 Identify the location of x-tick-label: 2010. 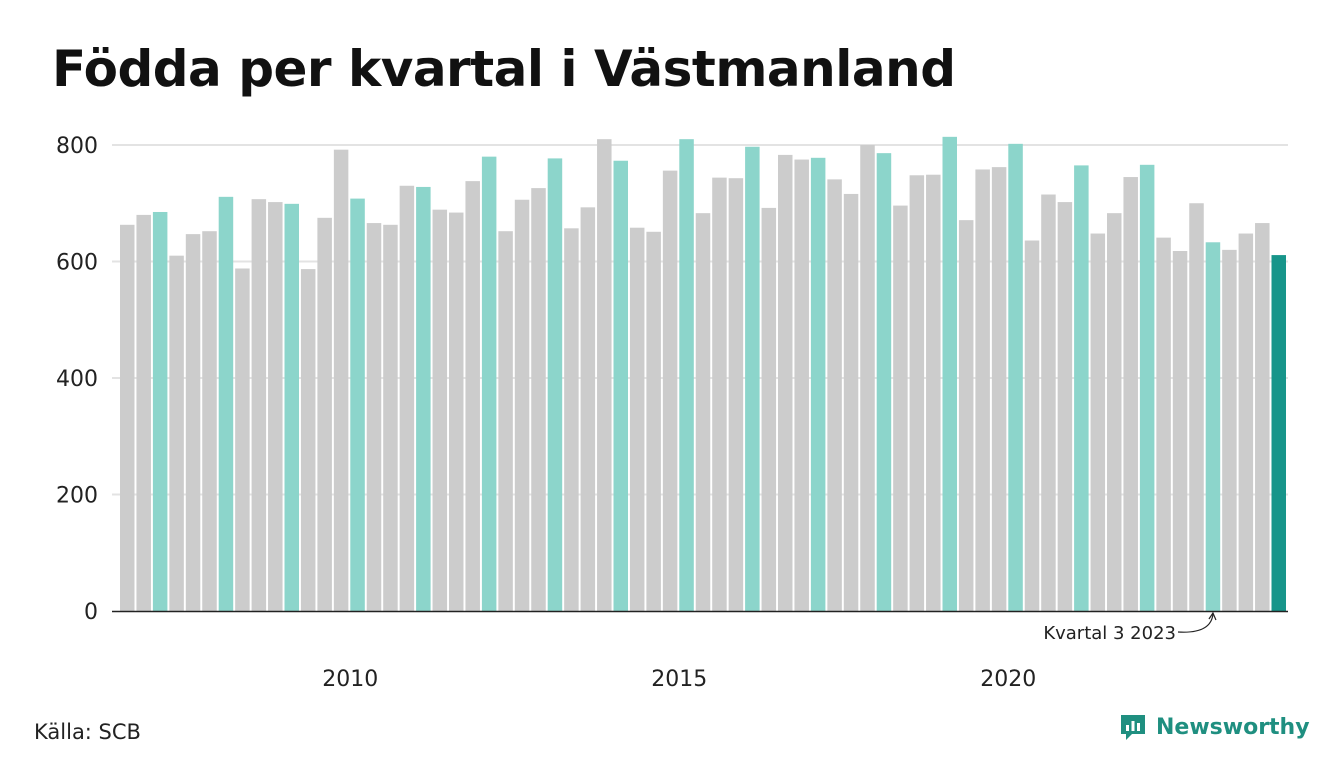
(350, 679).